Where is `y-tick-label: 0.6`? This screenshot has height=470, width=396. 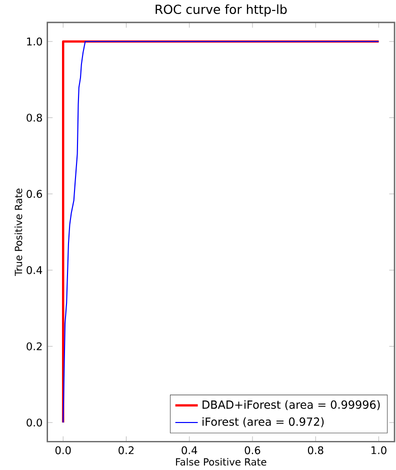
y-tick-label: 0.6 is located at coordinates (34, 194).